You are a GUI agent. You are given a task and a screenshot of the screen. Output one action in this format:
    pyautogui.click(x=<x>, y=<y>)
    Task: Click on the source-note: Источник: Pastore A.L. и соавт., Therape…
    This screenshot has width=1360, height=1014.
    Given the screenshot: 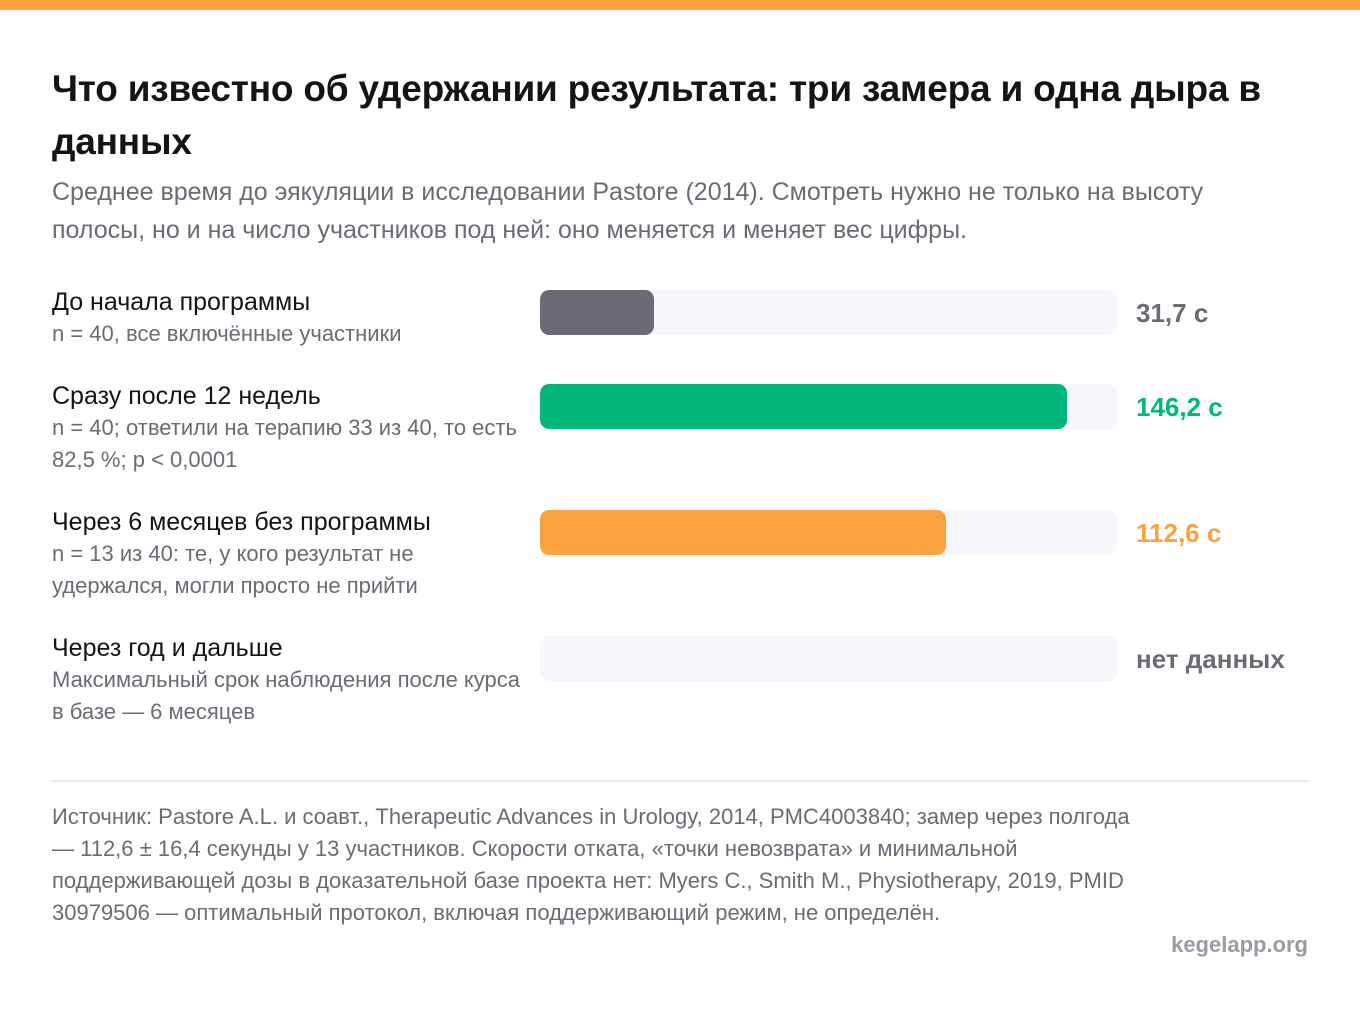 What is the action you would take?
    pyautogui.click(x=591, y=864)
    